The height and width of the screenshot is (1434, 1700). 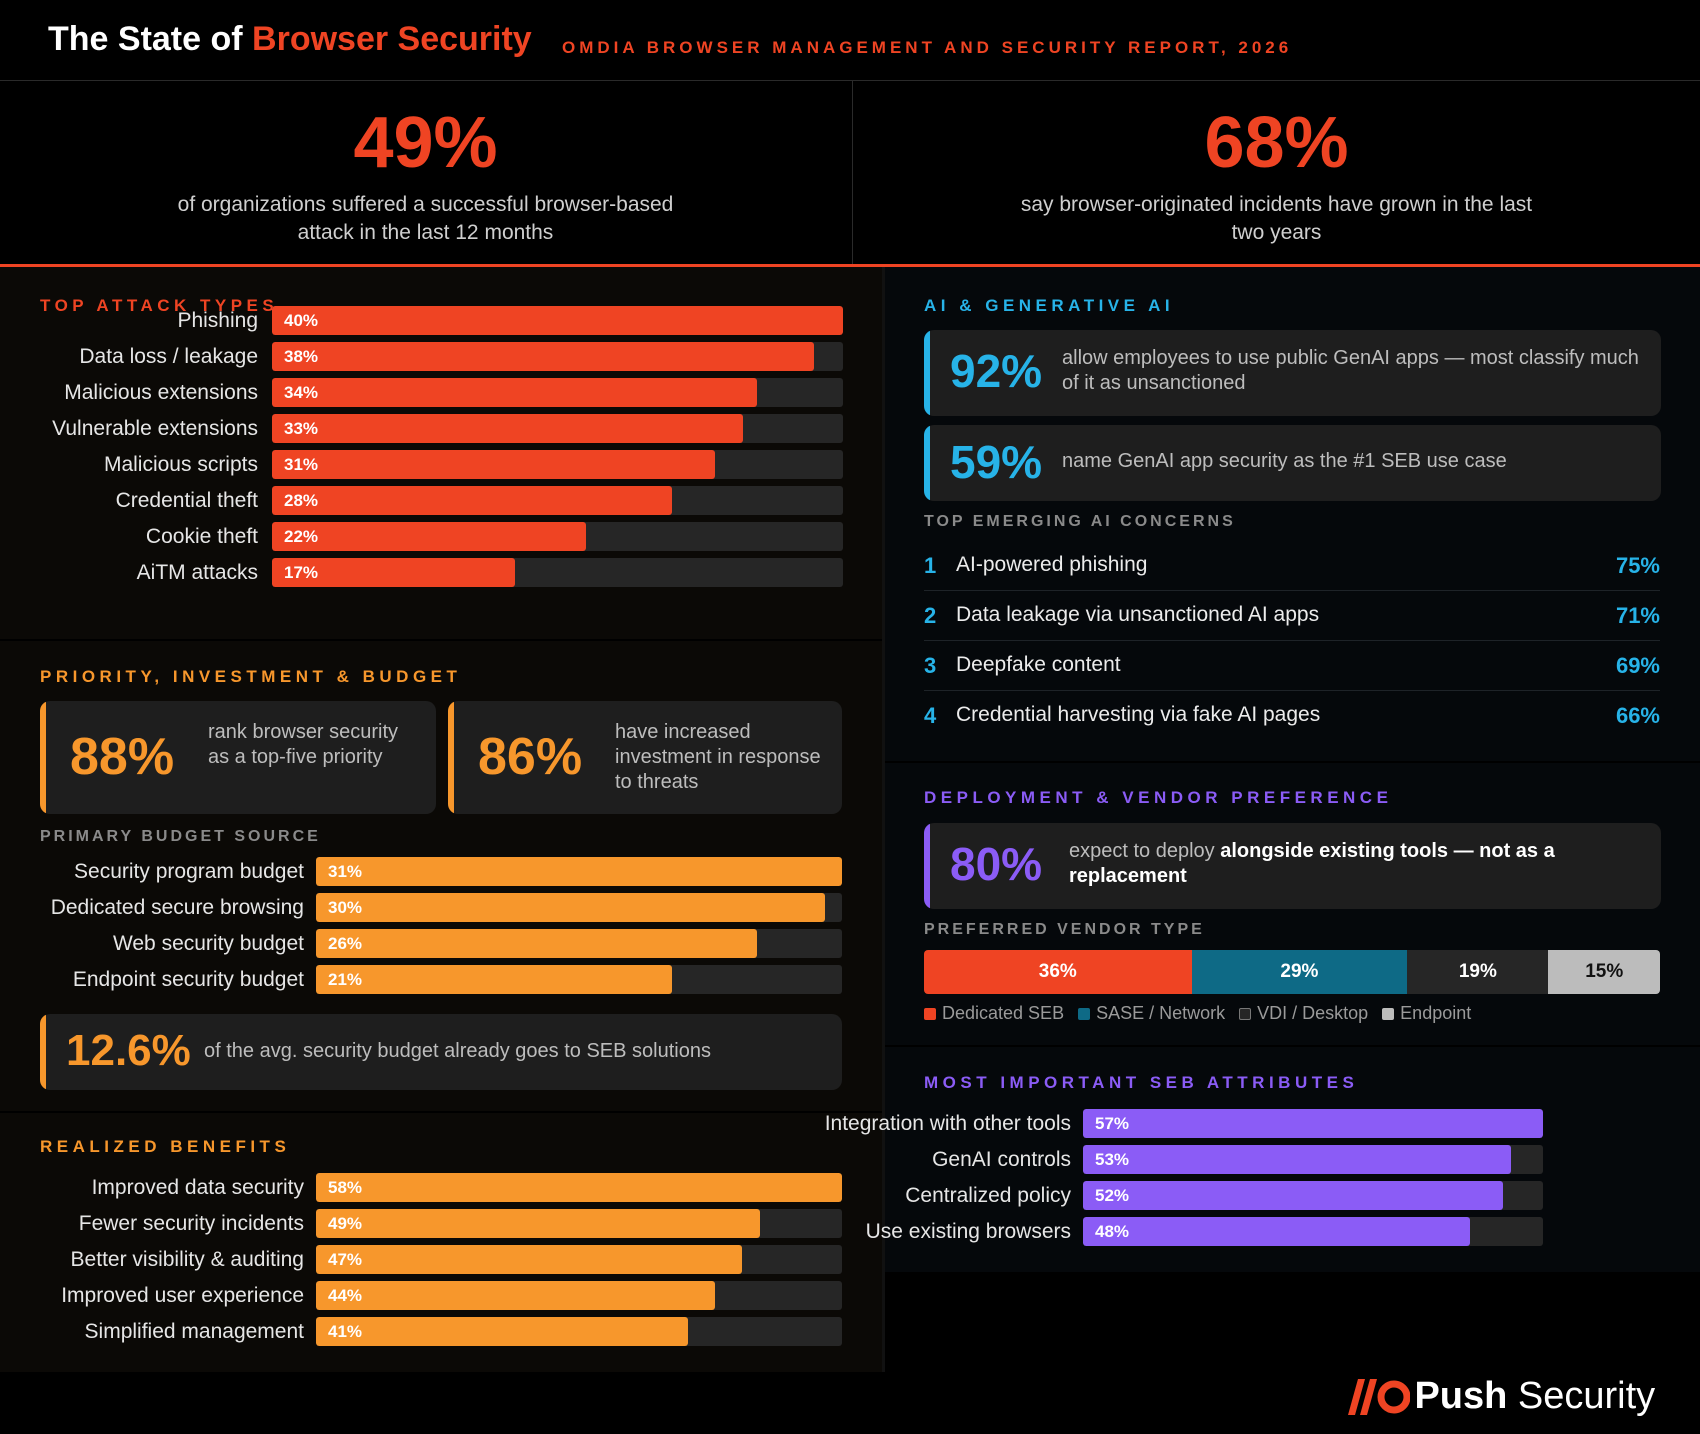 I want to click on bar-category-label: Credential theft, so click(x=186, y=500).